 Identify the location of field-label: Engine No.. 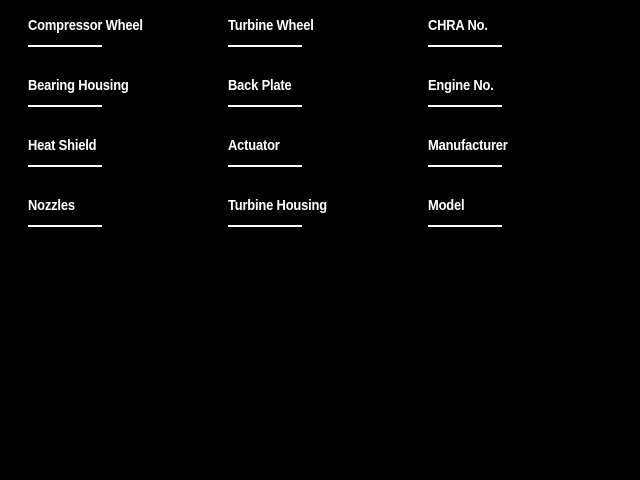
(461, 85).